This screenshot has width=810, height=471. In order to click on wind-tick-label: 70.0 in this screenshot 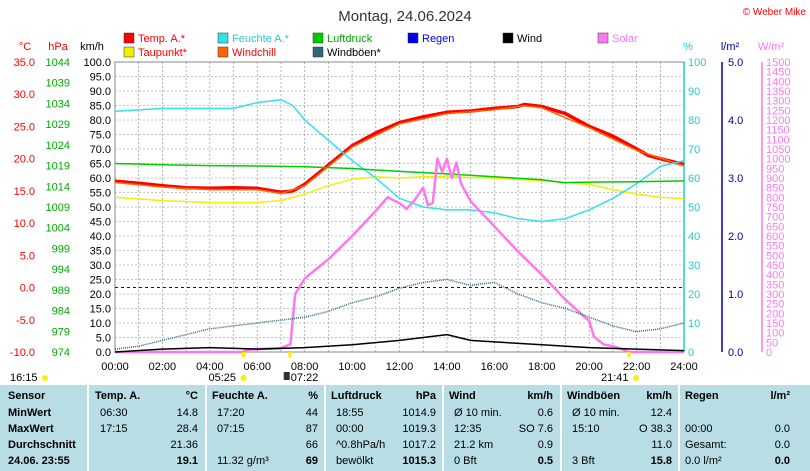, I will do `click(100, 150)`.